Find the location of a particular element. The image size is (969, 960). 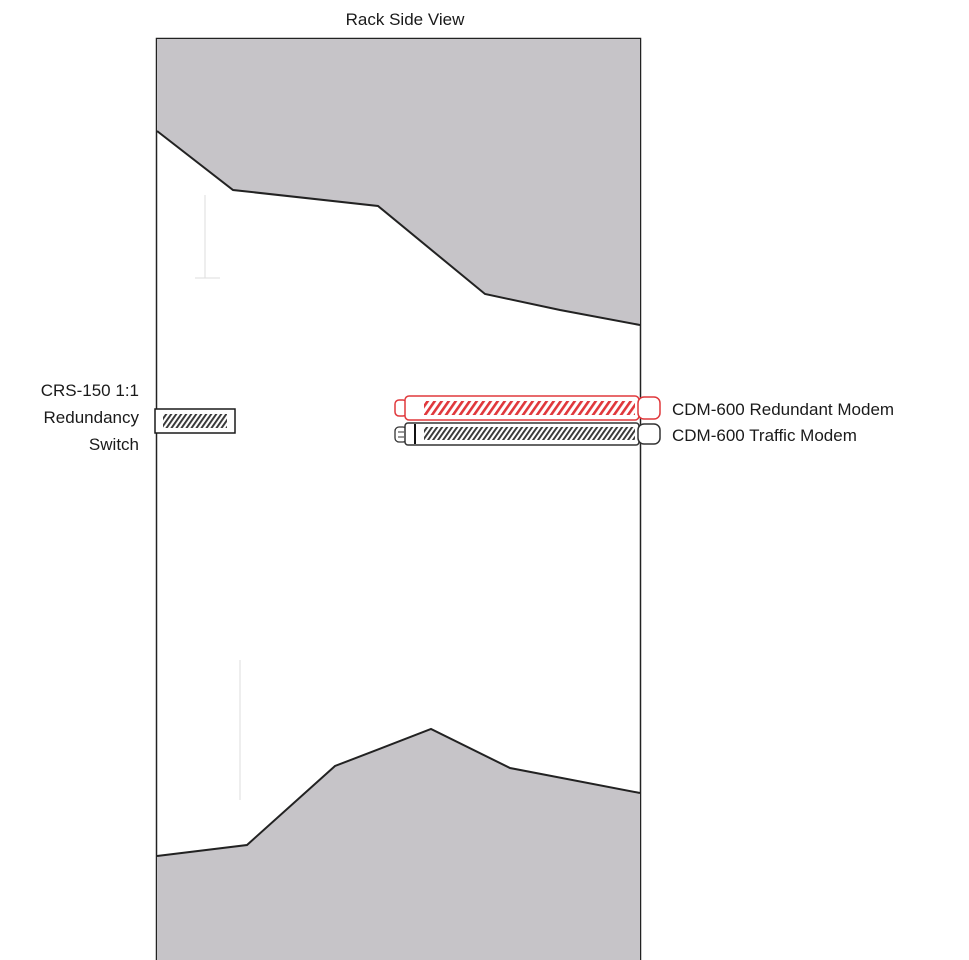

faint-guide-marks is located at coordinates (218, 497).